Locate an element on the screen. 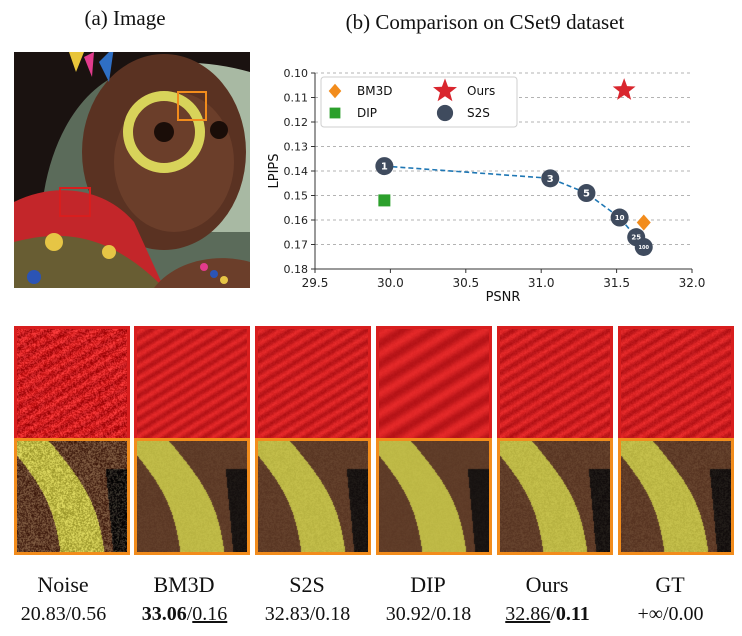  lpips-value: 0.16 is located at coordinates (210, 614).